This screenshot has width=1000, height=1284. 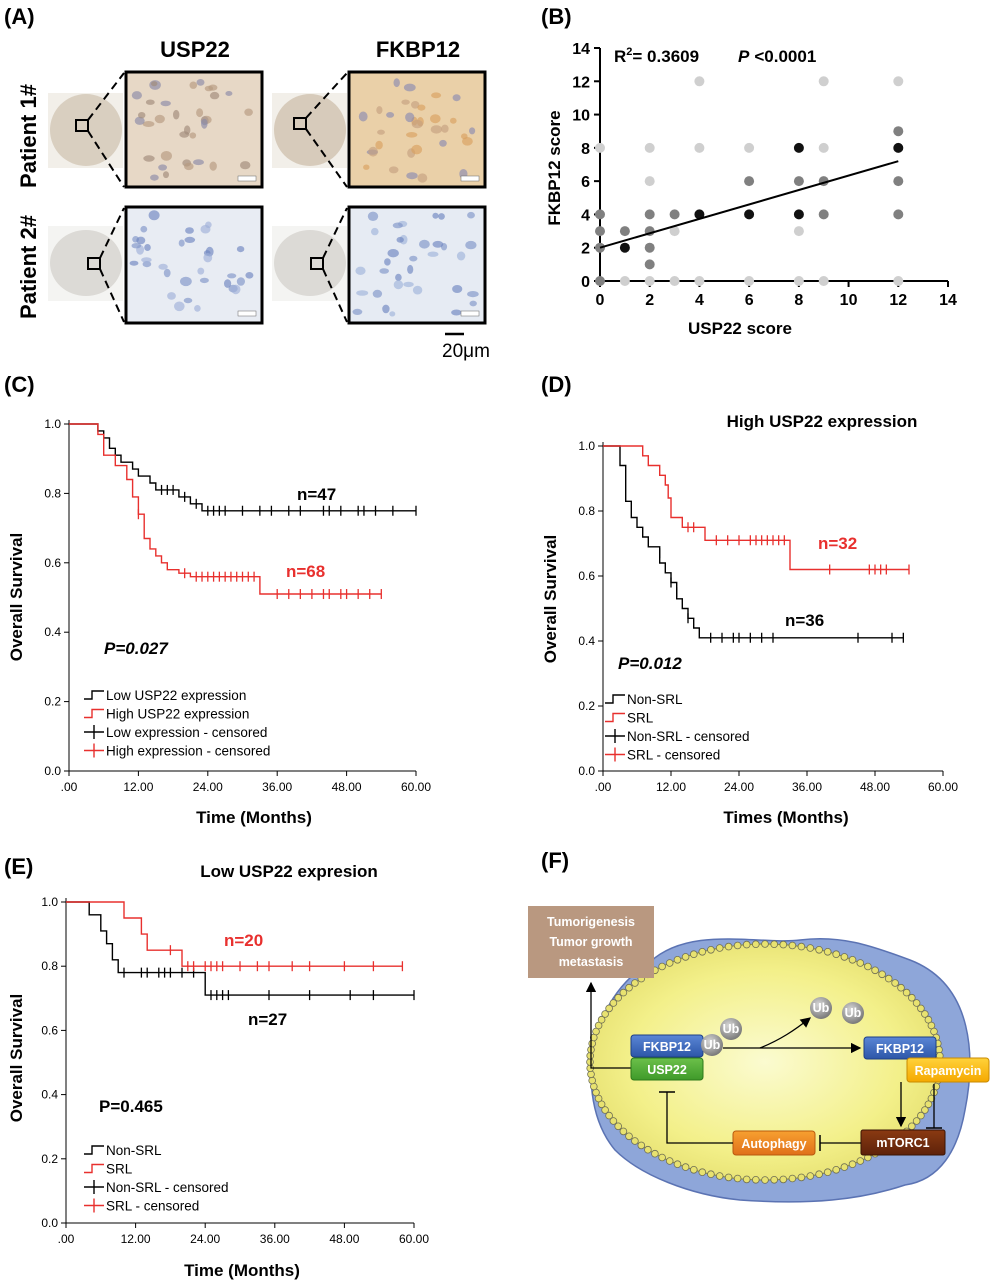 What do you see at coordinates (19, 384) in the screenshot?
I see `panel-c-label: (C)` at bounding box center [19, 384].